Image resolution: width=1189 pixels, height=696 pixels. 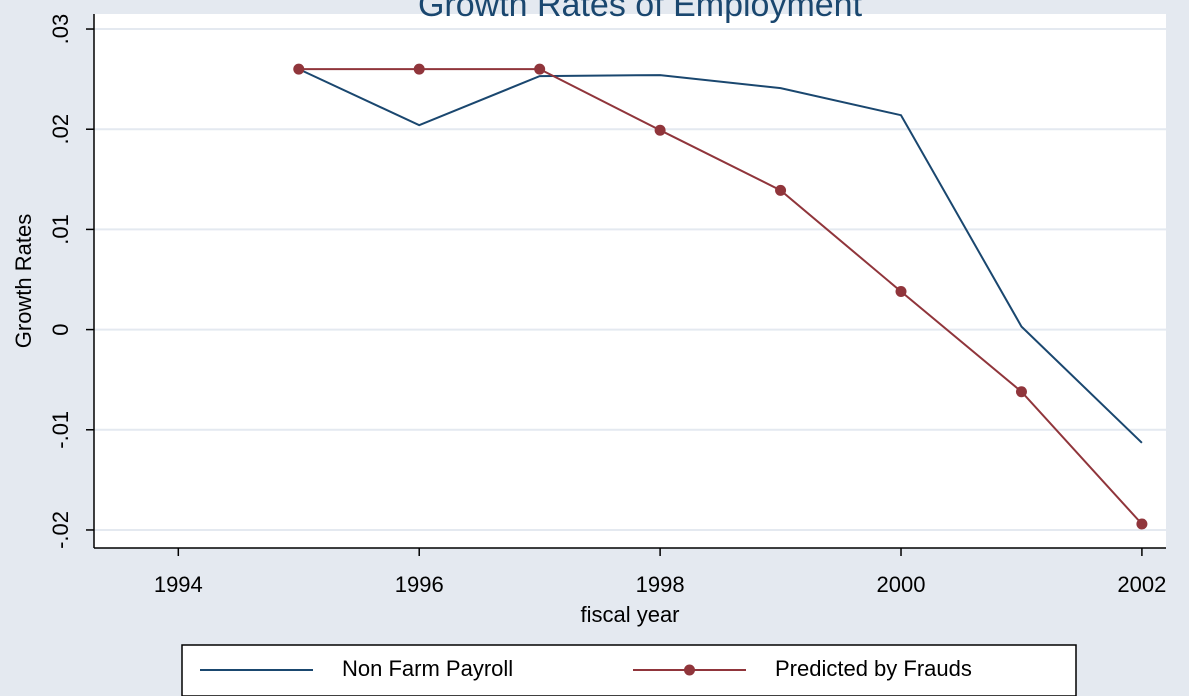 I want to click on y-tick-label: .02, so click(x=60, y=129).